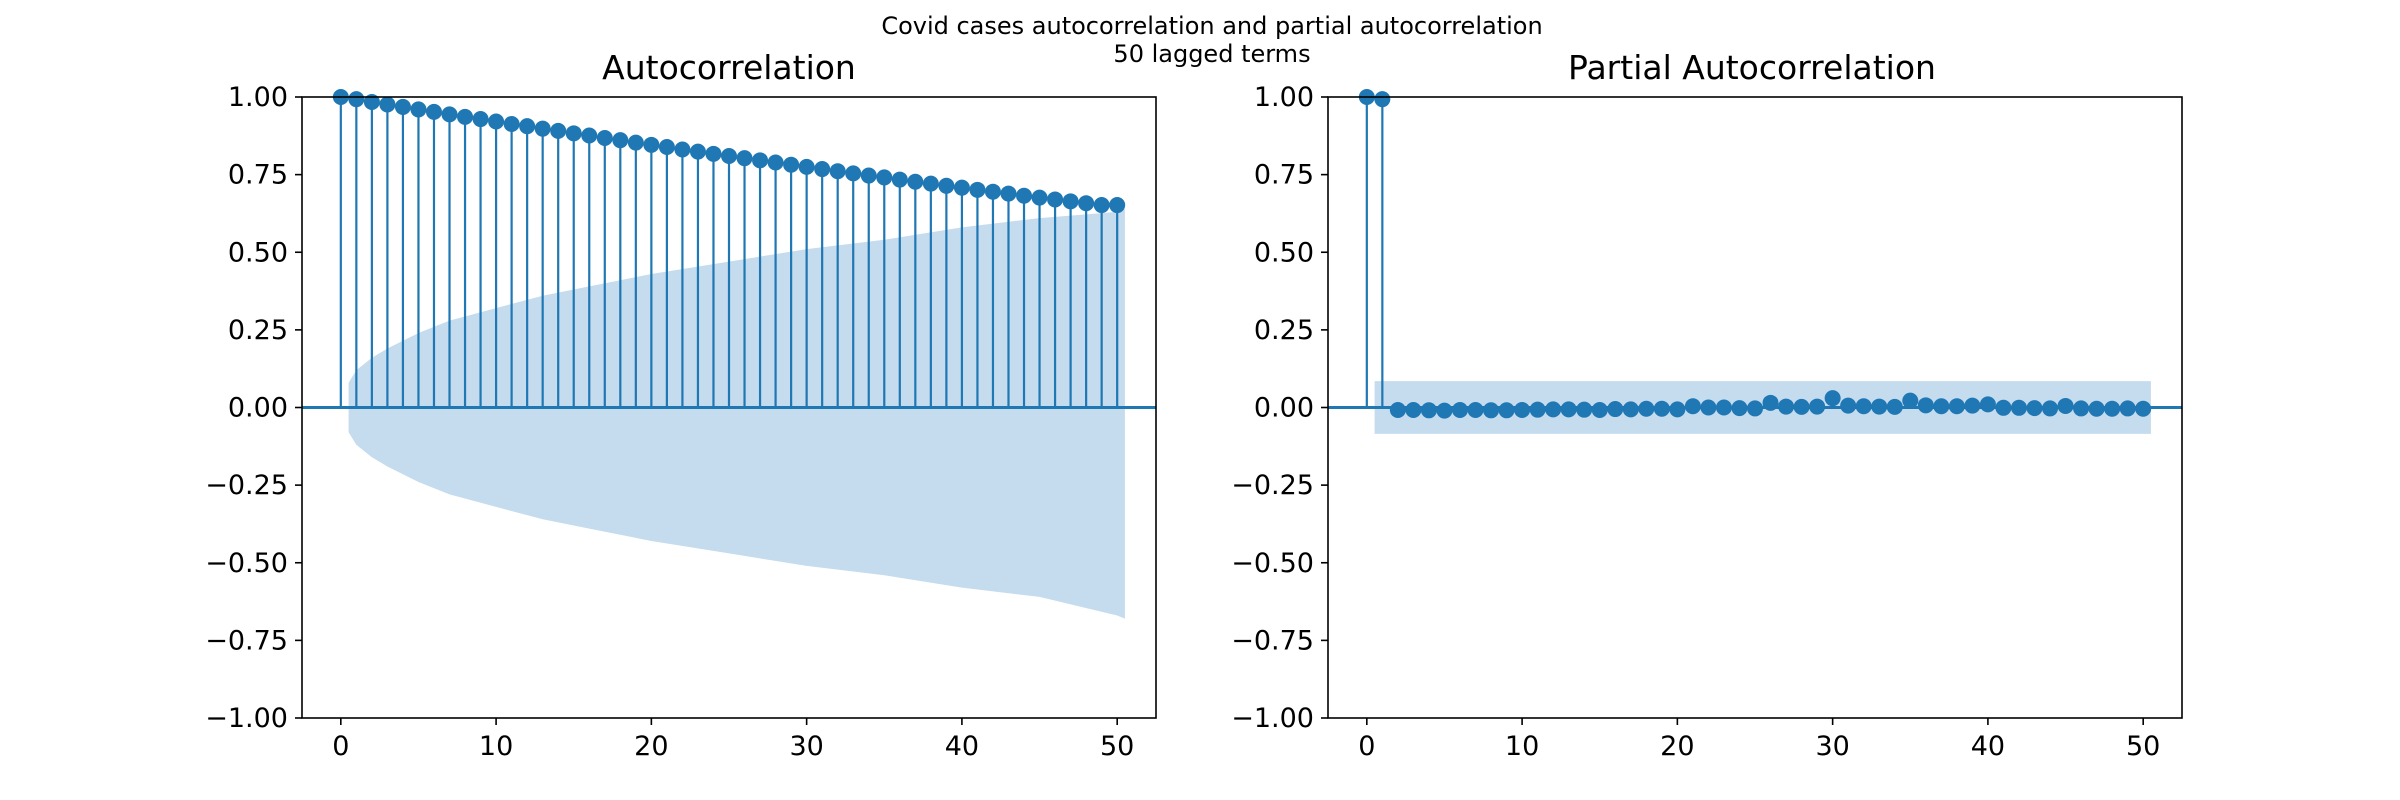  What do you see at coordinates (246, 485) in the screenshot?
I see `acf-y-tick-label: −0.25` at bounding box center [246, 485].